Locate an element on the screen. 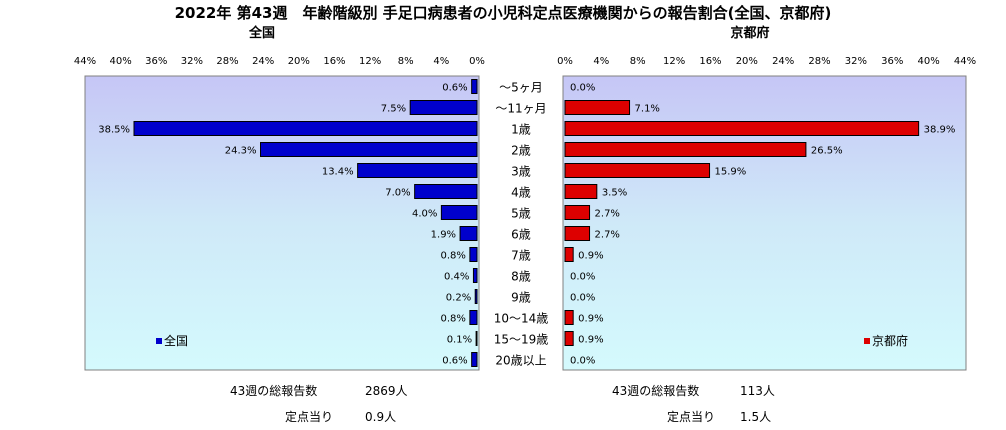 This screenshot has width=1006, height=430. tick-label-right: 12% is located at coordinates (674, 61).